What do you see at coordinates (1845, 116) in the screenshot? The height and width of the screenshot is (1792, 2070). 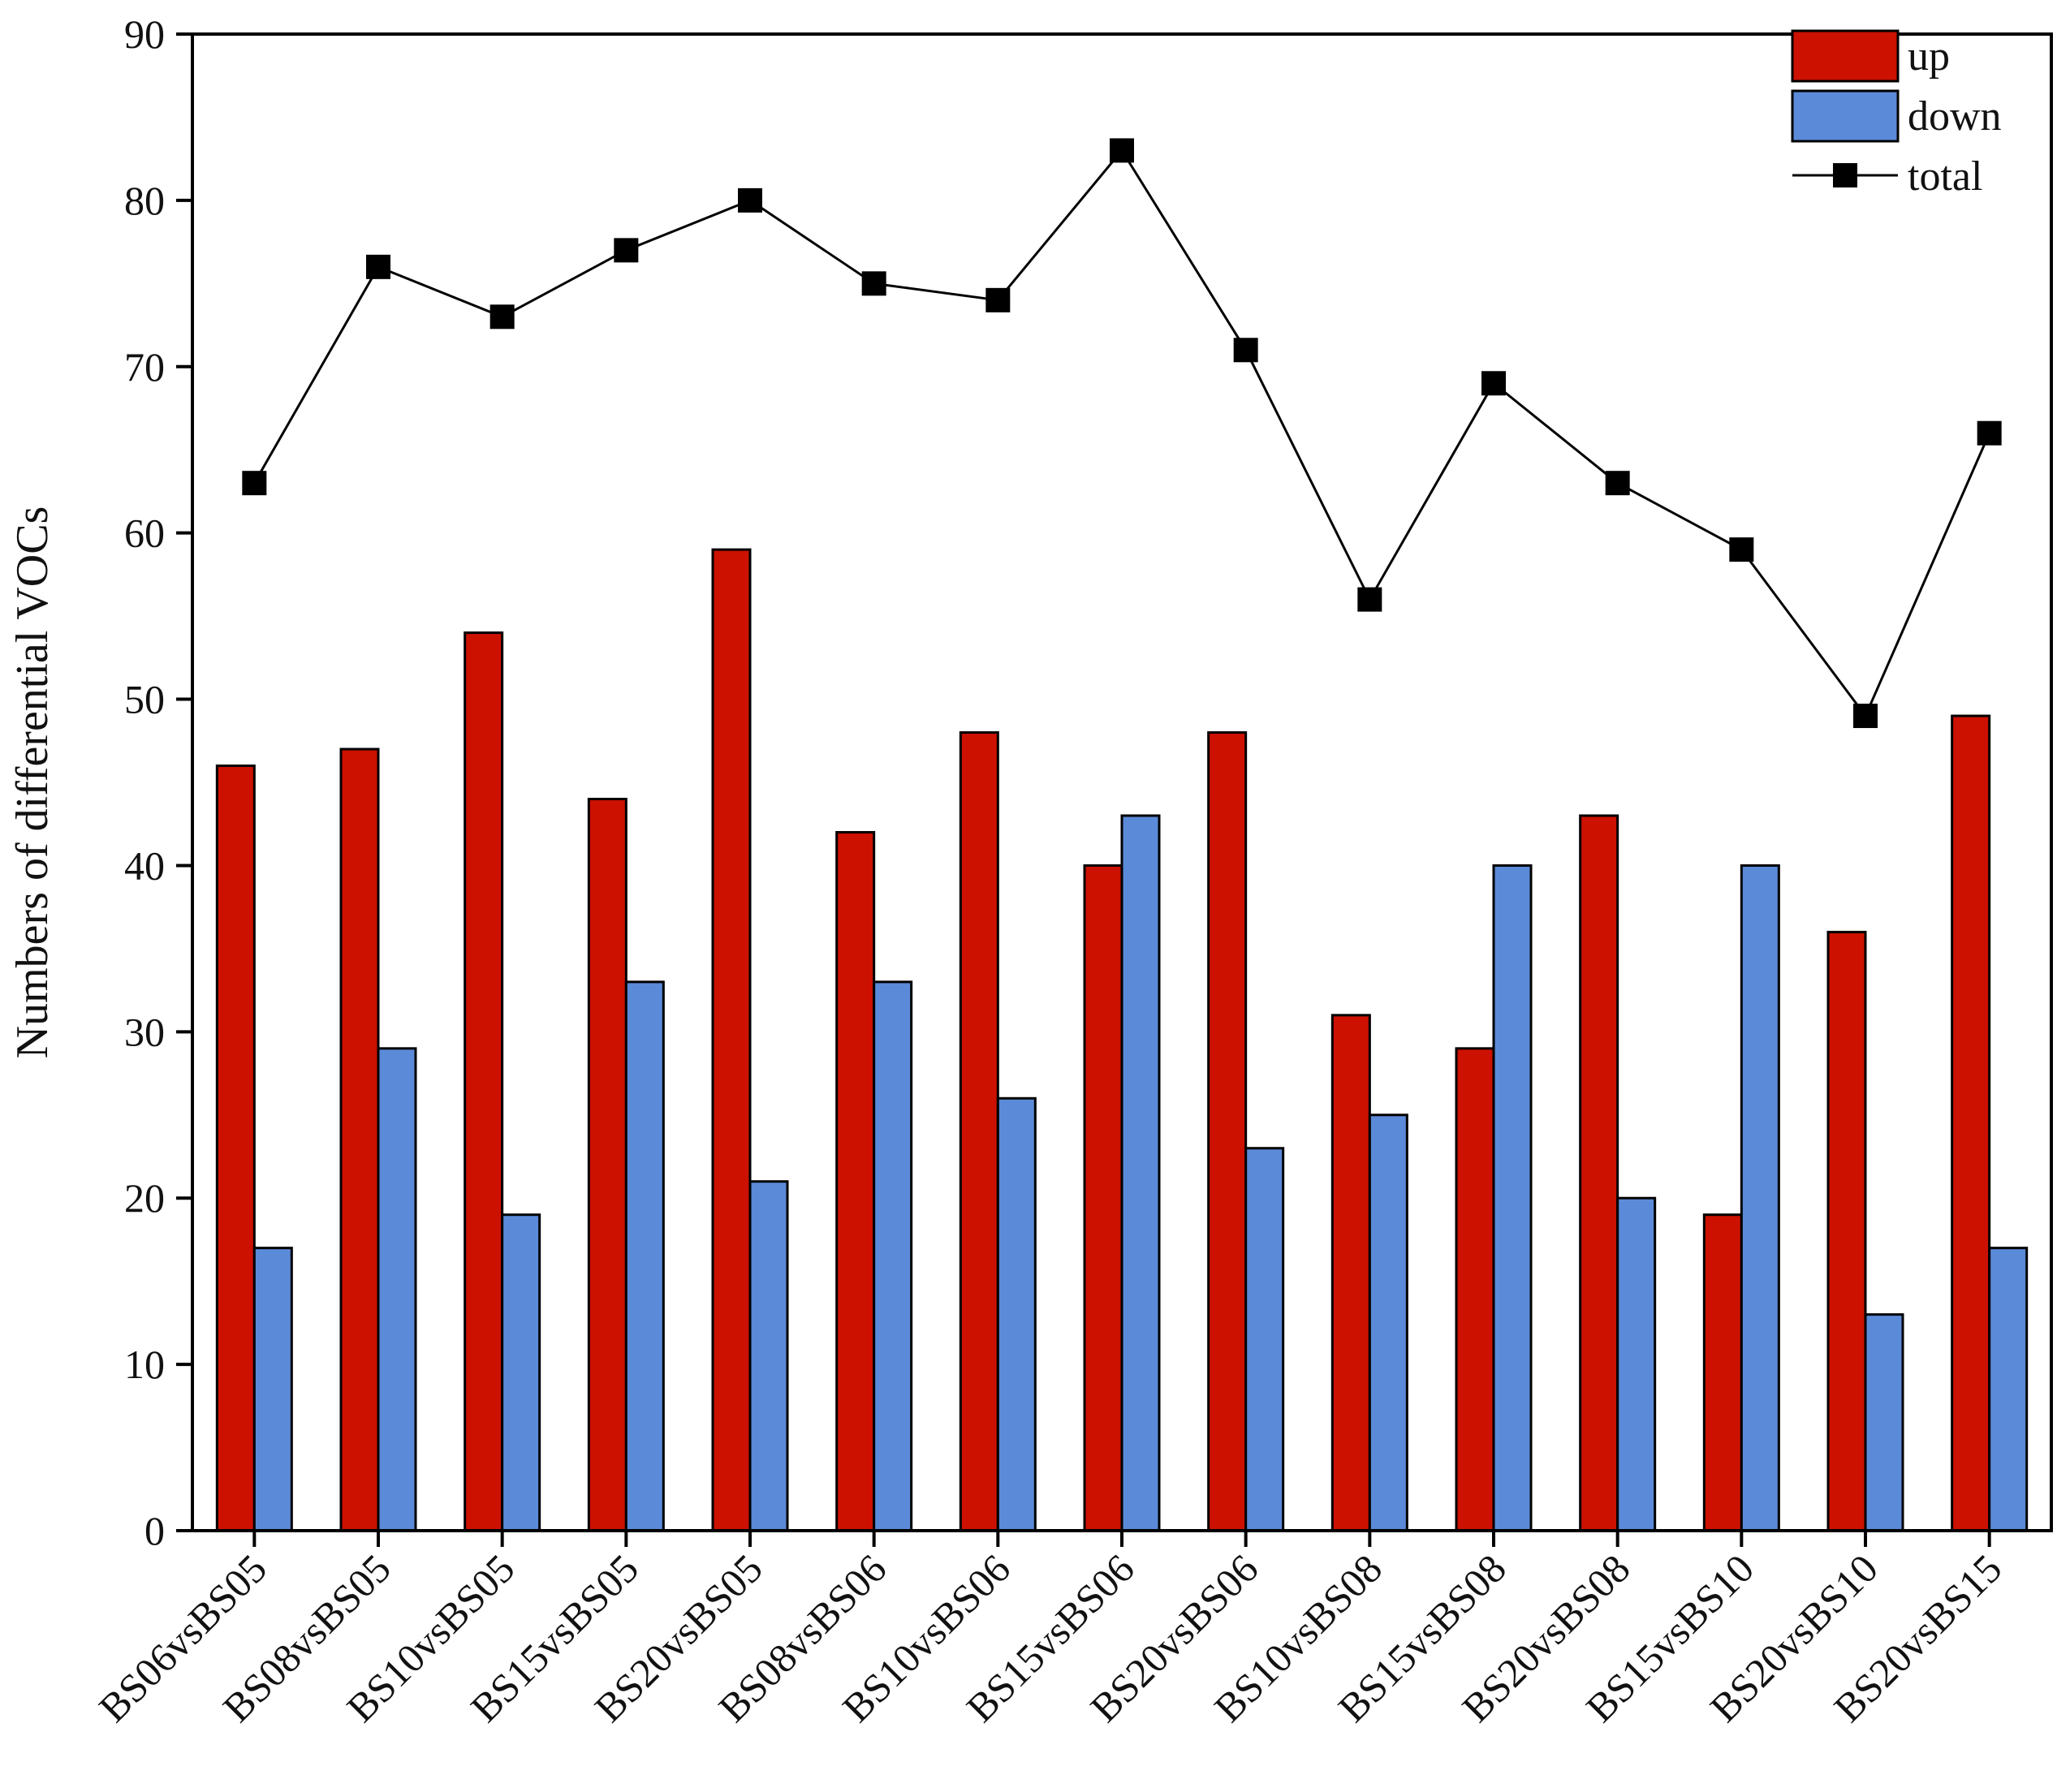 I see `legend-swatch-down` at bounding box center [1845, 116].